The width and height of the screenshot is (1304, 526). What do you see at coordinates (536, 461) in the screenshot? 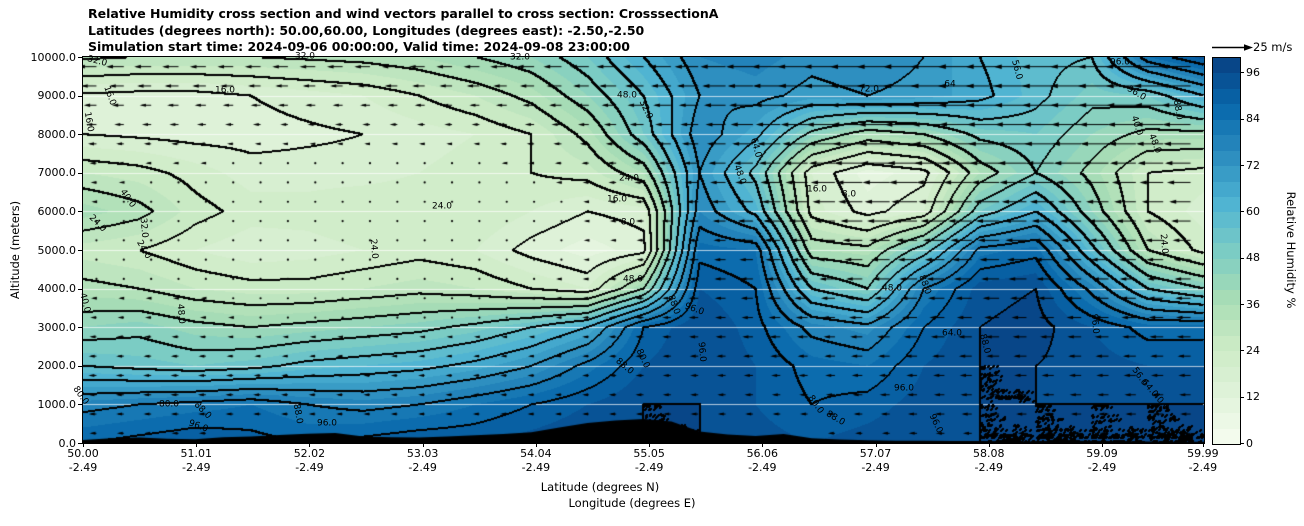
I see `x-tick-label: 54.04 -2.49` at bounding box center [536, 461].